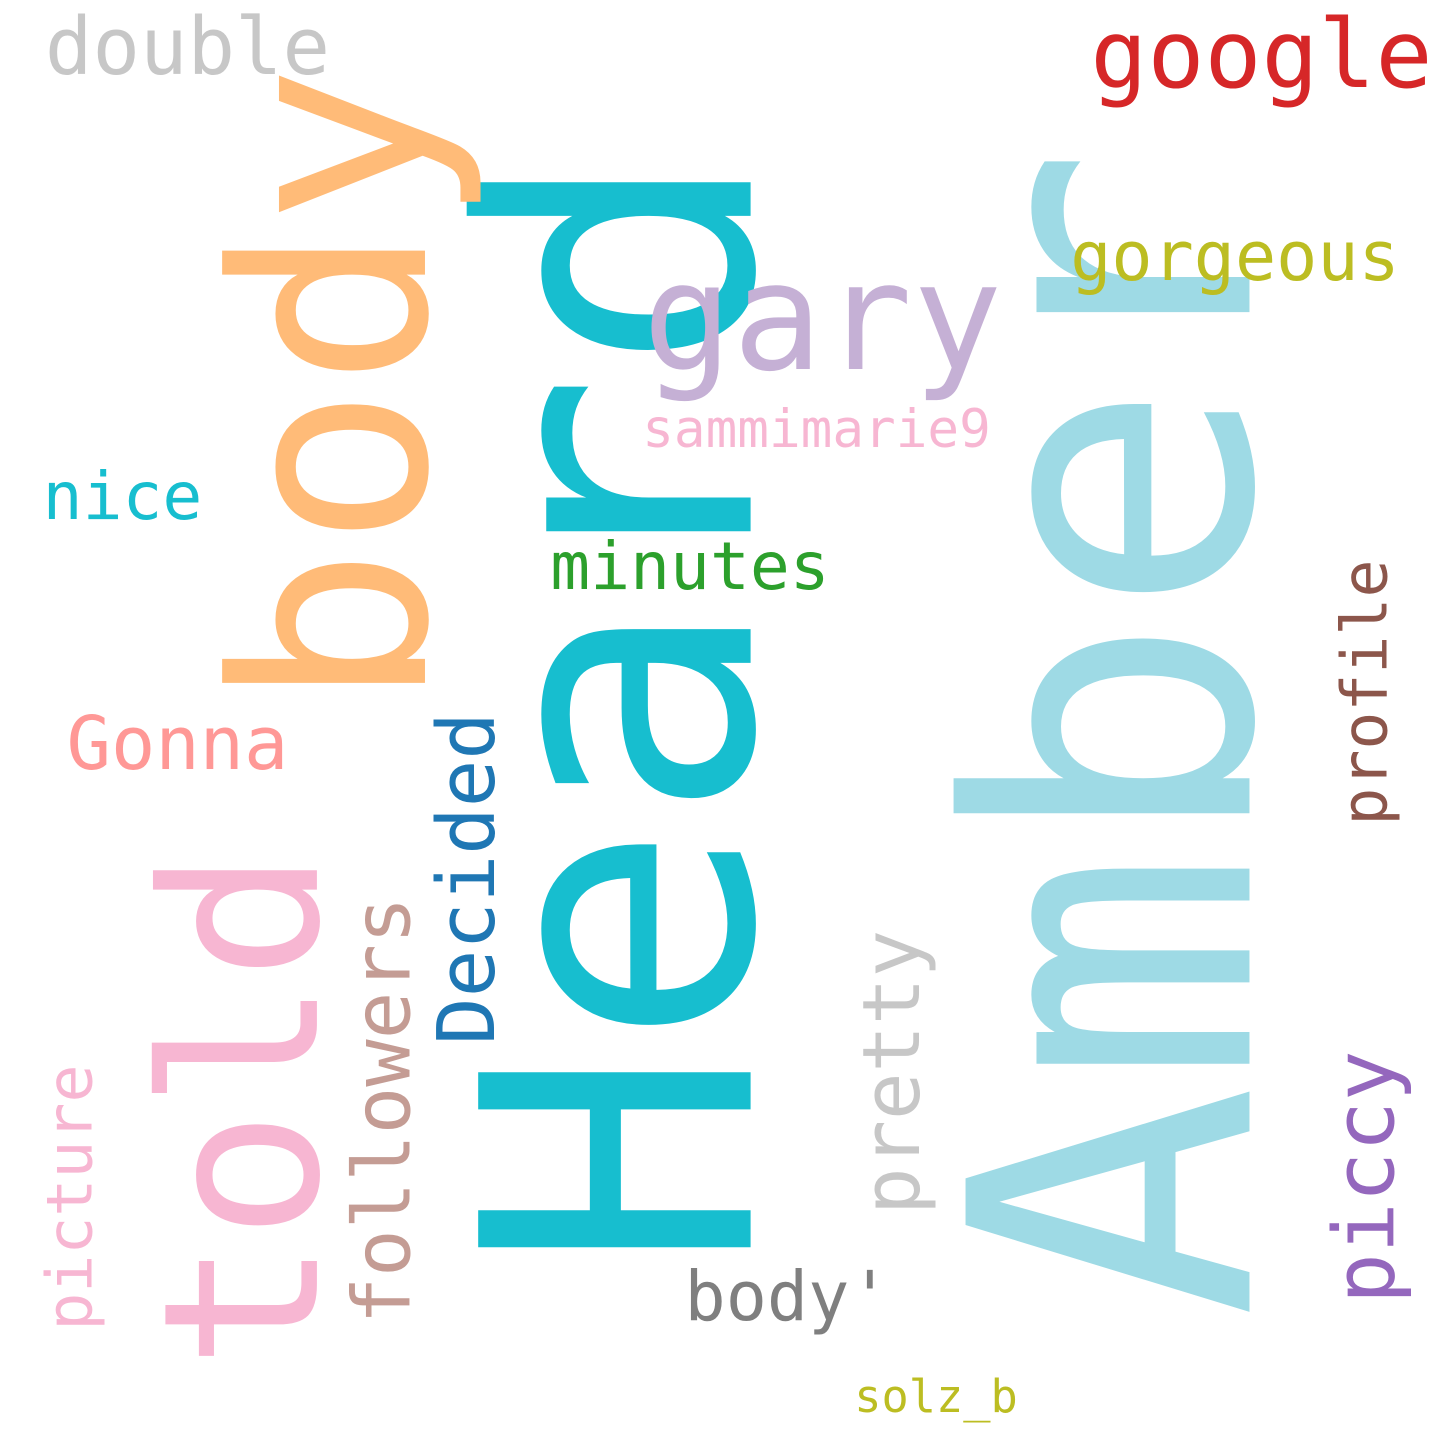  I want to click on word-picture: picture, so click(69, 1197).